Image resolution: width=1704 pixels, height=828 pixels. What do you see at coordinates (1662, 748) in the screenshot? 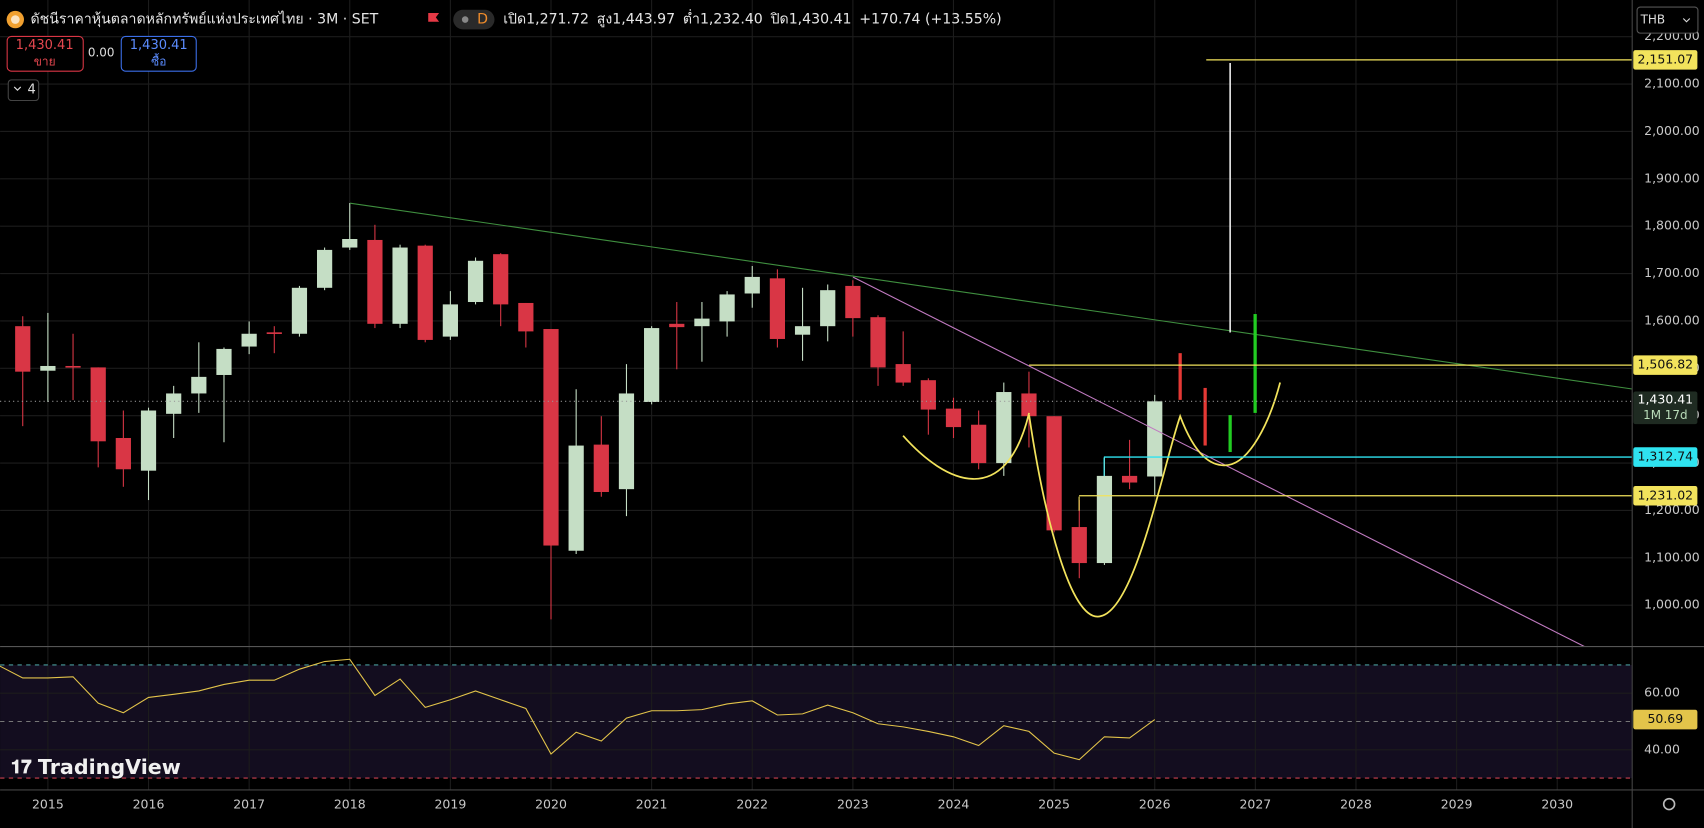
I see `y-tick-label: 40.00` at bounding box center [1662, 748].